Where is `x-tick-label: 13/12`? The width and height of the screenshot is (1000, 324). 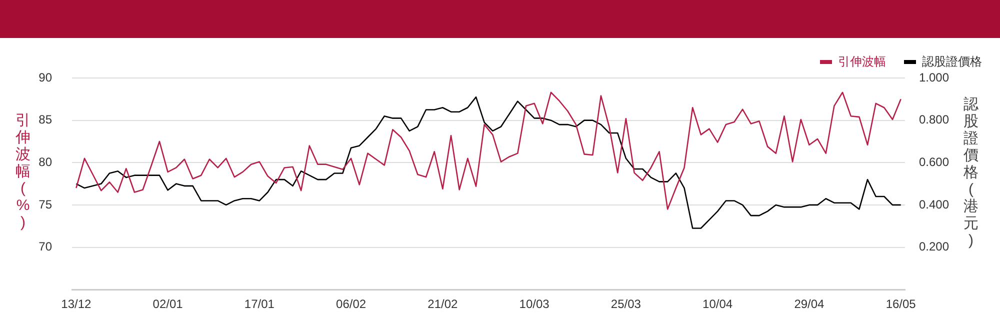 x-tick-label: 13/12 is located at coordinates (76, 304).